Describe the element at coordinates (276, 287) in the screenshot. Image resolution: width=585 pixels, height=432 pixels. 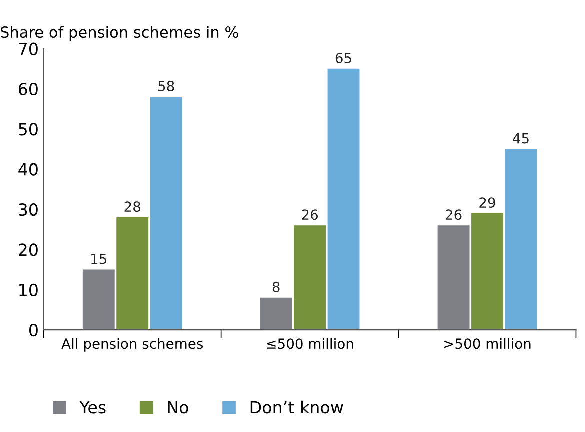
I see `data-label: 8` at that location.